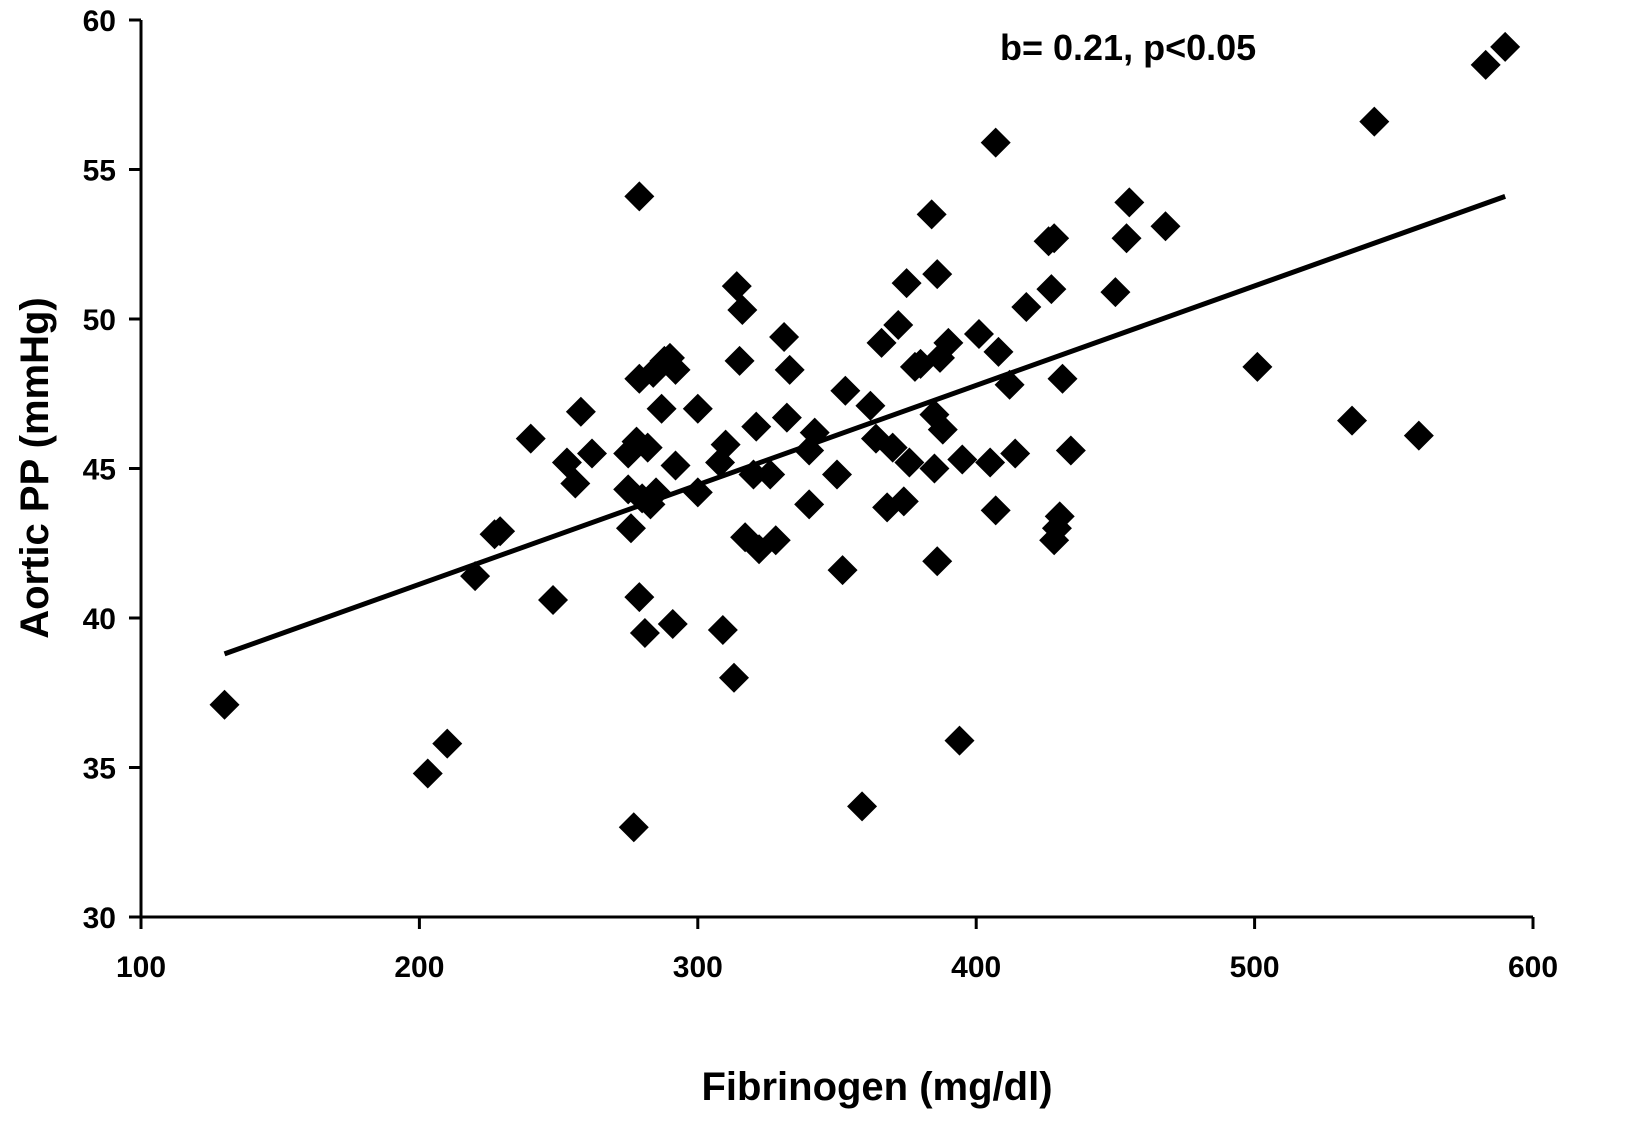  I want to click on stat-annotation: b= 0.21, p<0.05, so click(1128, 47).